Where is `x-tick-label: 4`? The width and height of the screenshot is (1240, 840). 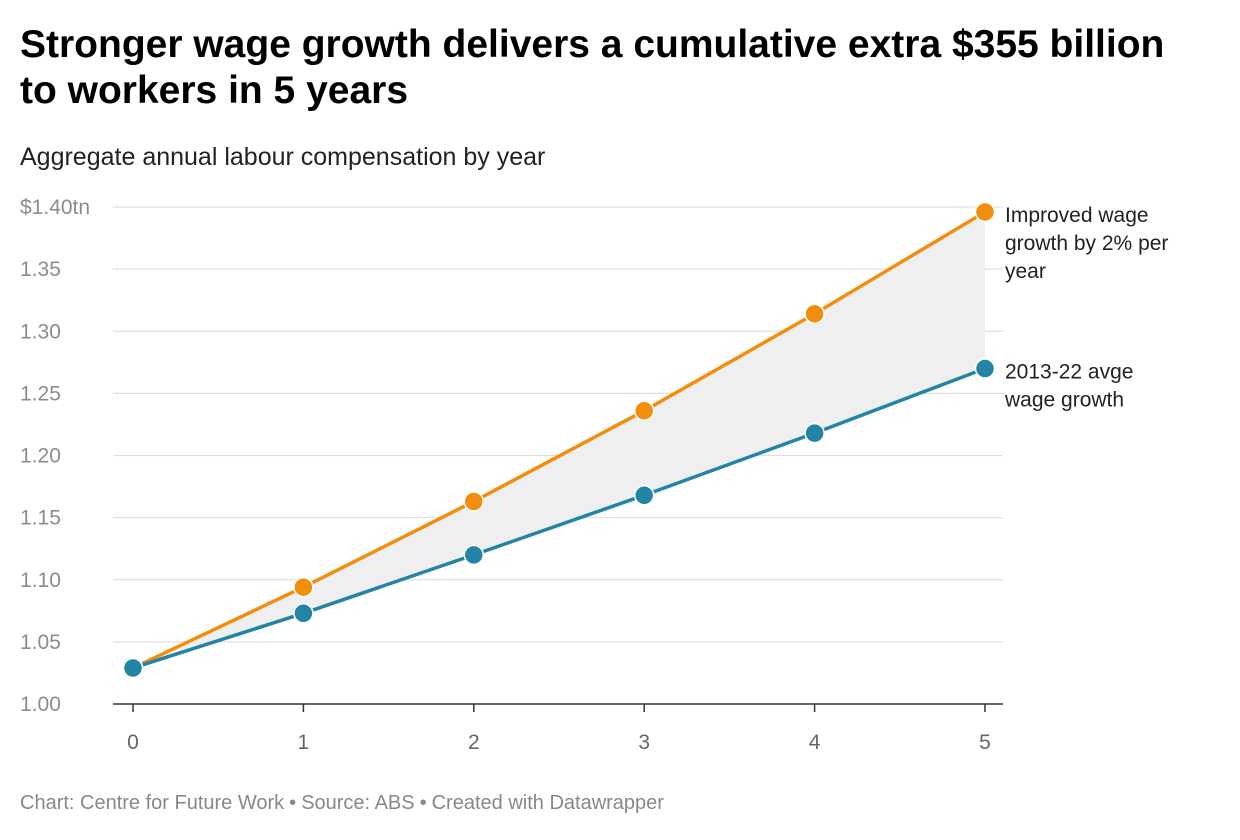
x-tick-label: 4 is located at coordinates (815, 742).